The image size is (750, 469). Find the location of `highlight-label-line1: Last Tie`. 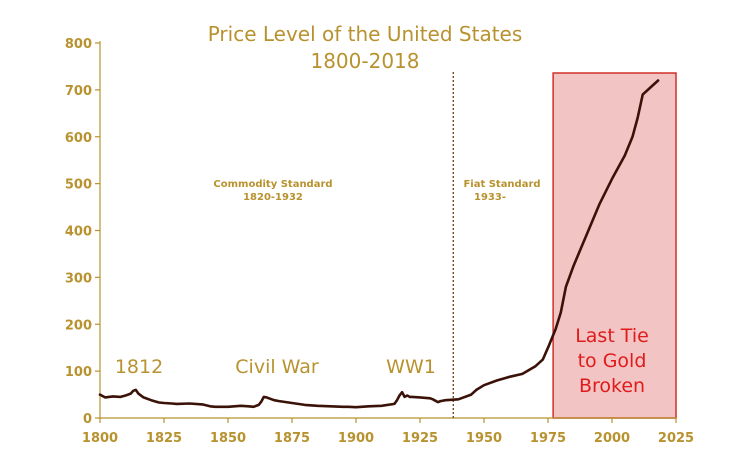

highlight-label-line1: Last Tie is located at coordinates (612, 336).